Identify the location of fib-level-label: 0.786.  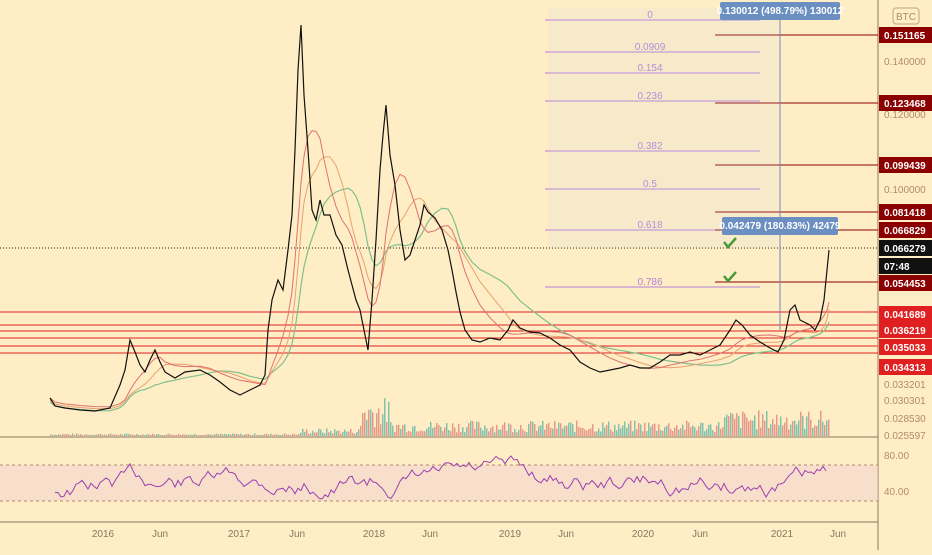
(649, 282).